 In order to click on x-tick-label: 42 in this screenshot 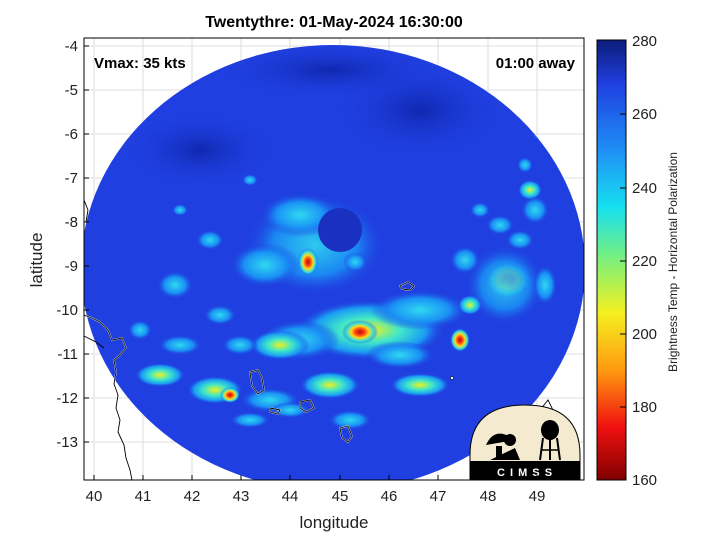, I will do `click(192, 496)`.